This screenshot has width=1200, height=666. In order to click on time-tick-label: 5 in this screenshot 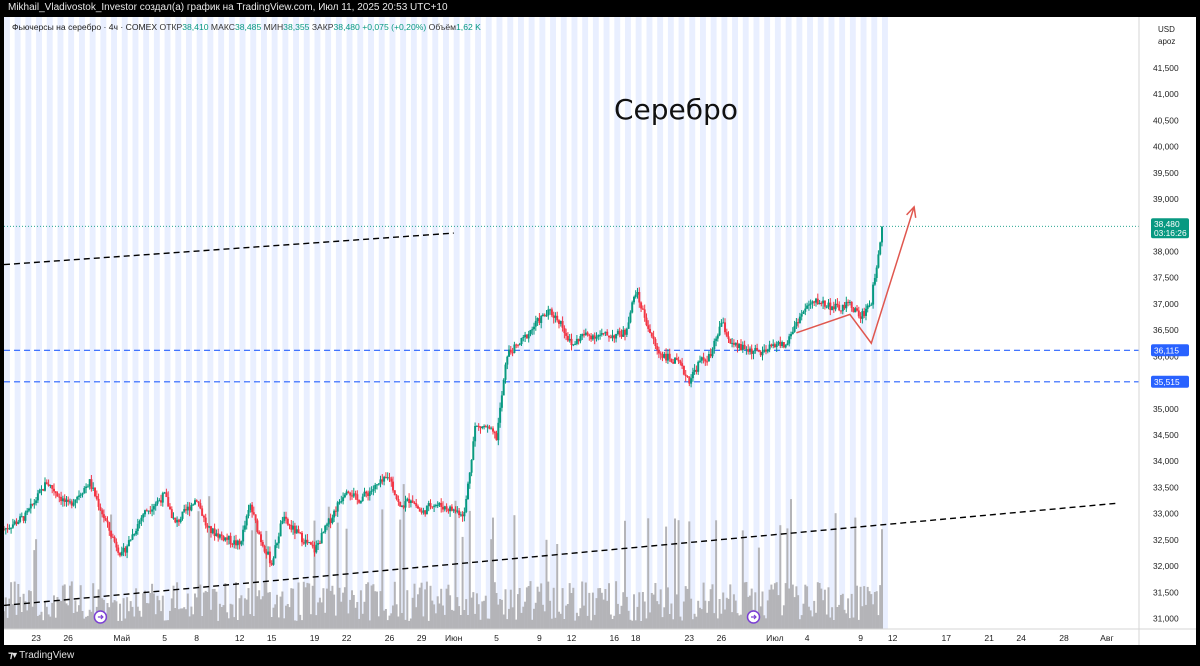, I will do `click(164, 638)`.